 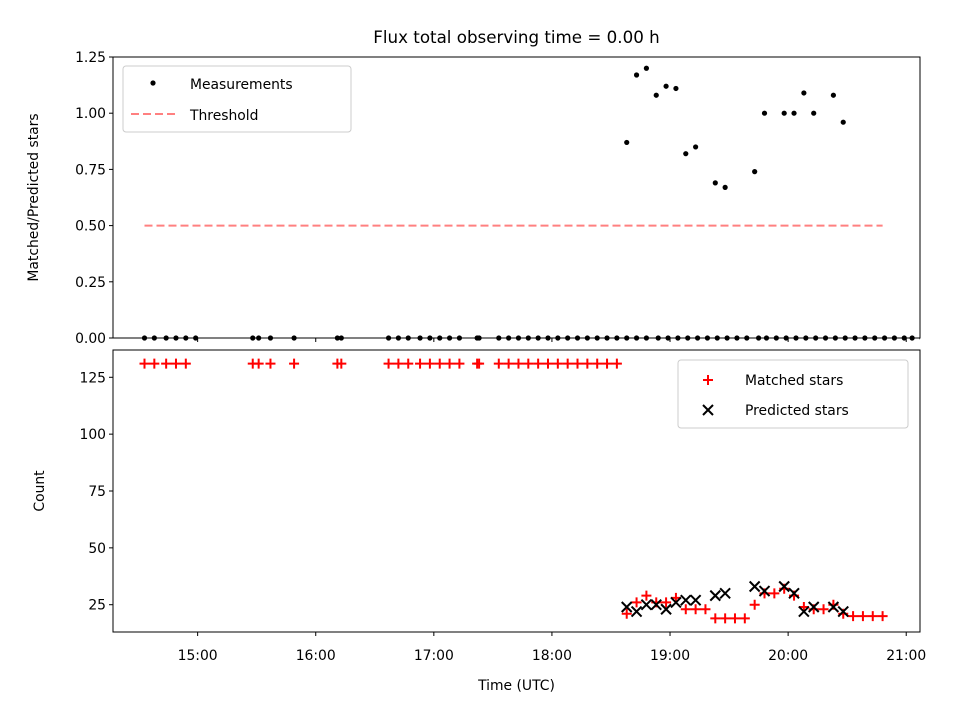 I want to click on legend-predicted-label: Predicted stars, so click(x=797, y=411).